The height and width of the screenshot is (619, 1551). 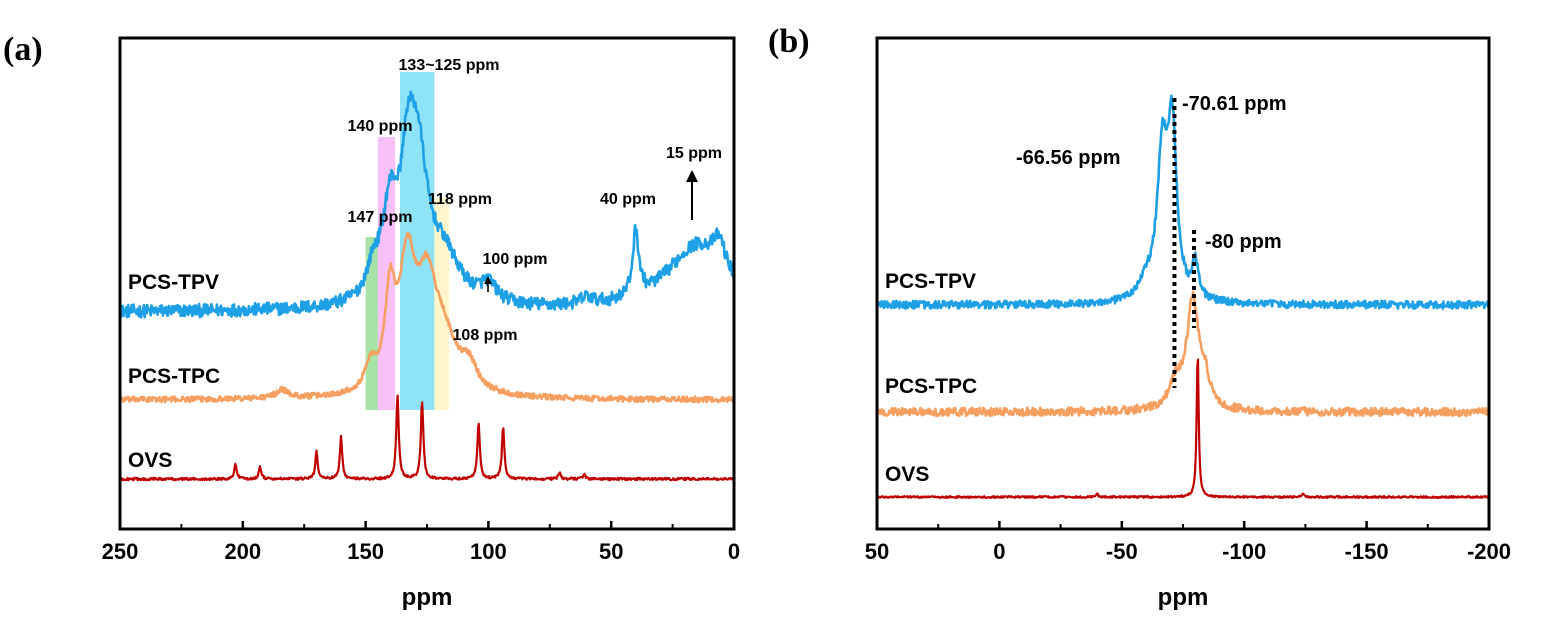 I want to click on x-tick-label: -200, so click(x=1489, y=551).